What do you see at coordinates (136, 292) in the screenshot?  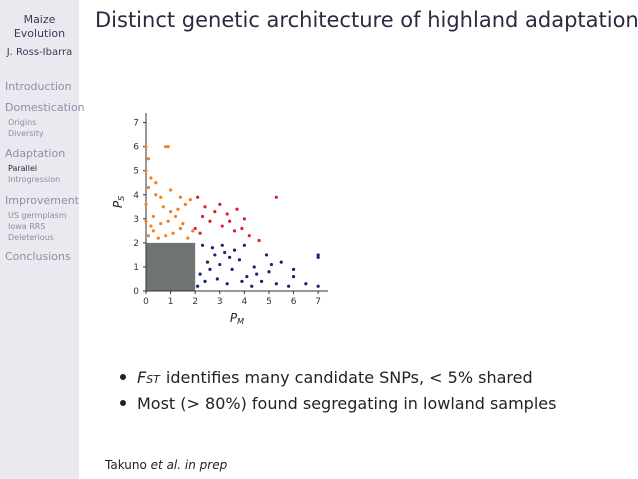 I see `y-tick-label: 0` at bounding box center [136, 292].